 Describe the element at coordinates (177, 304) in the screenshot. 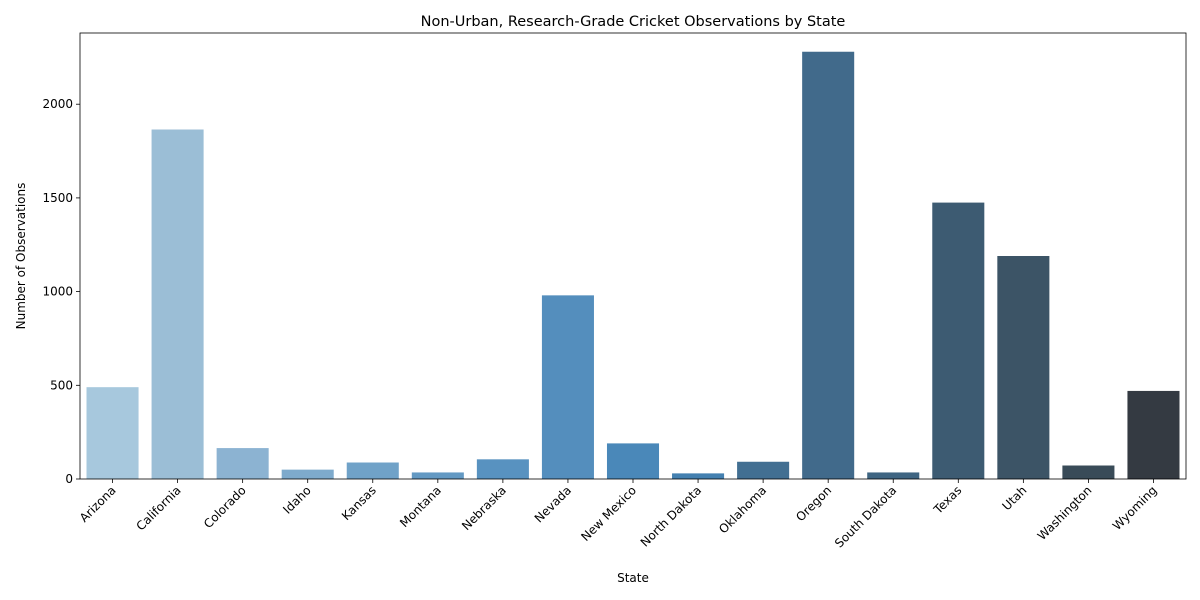

I see `bar-california` at that location.